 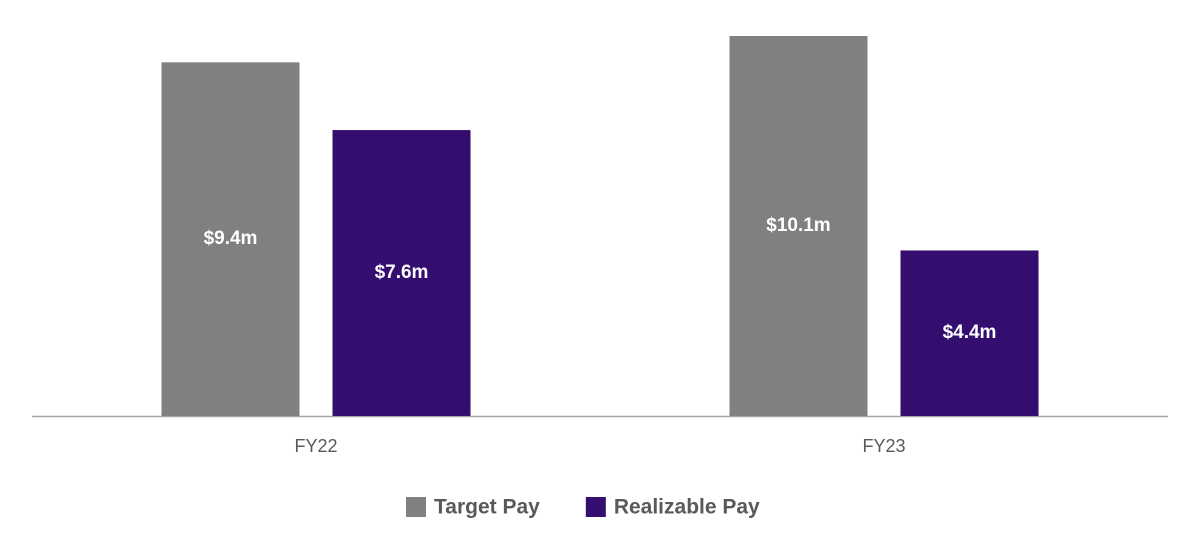 I want to click on data-label: $9.4m, so click(x=231, y=238).